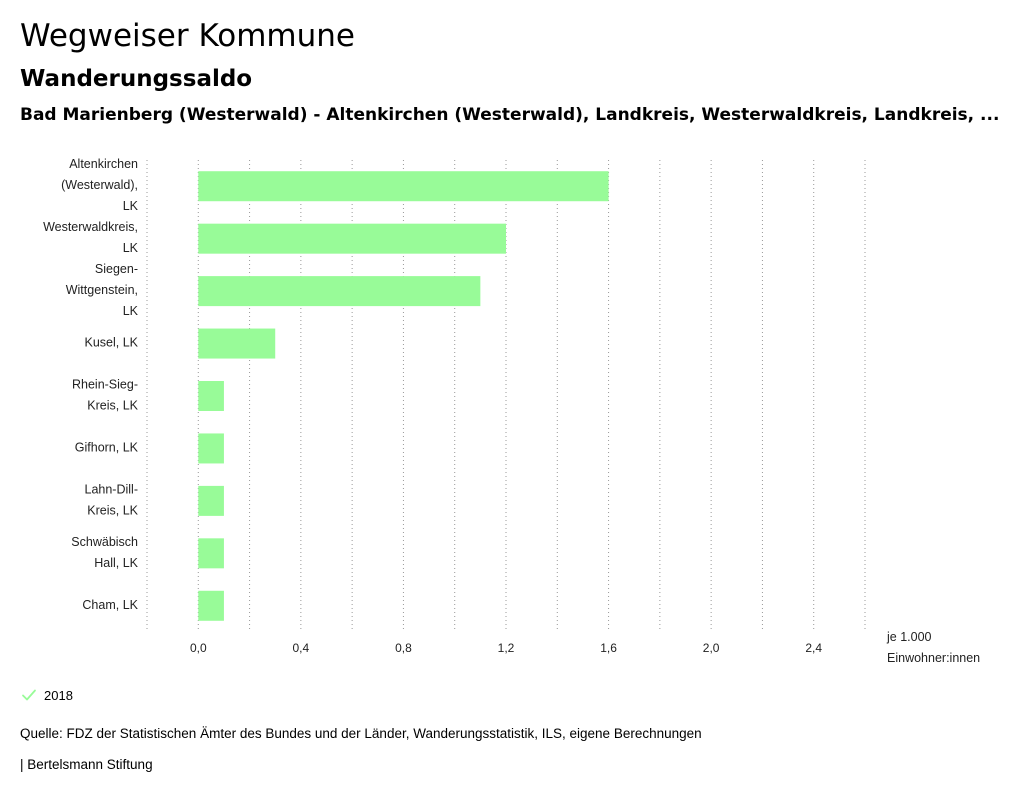  Describe the element at coordinates (116, 269) in the screenshot. I see `category-label-line: Siegen-` at that location.